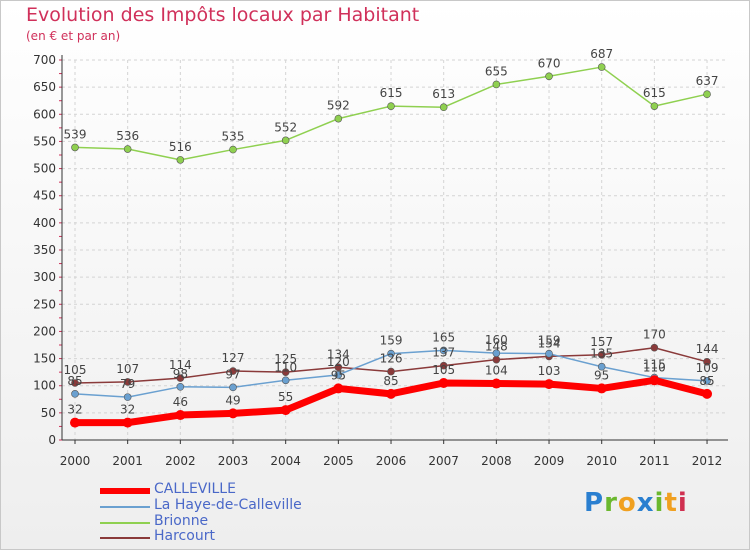 This screenshot has width=750, height=550. What do you see at coordinates (601, 342) in the screenshot?
I see `data-label: 157` at bounding box center [601, 342].